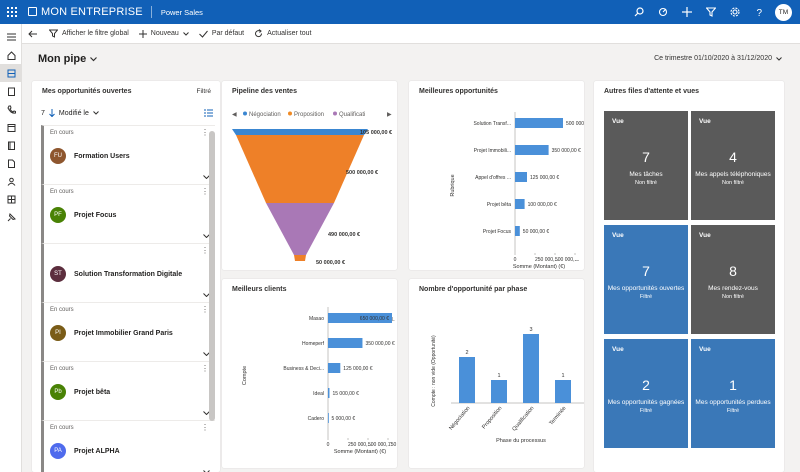 This screenshot has width=800, height=472. Describe the element at coordinates (11, 163) in the screenshot. I see `document-icon` at that location.